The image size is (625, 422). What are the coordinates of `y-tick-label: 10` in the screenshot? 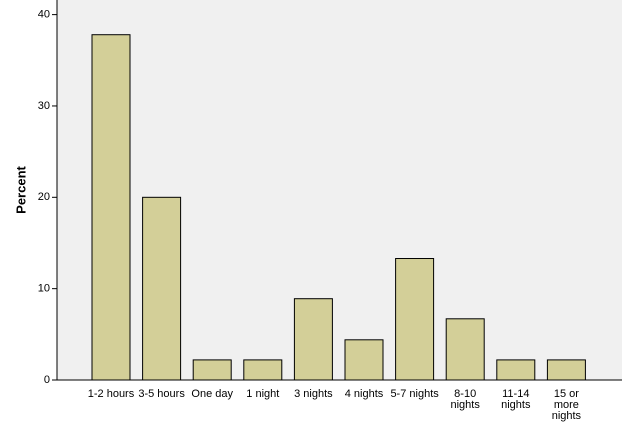 It's located at (44, 289).